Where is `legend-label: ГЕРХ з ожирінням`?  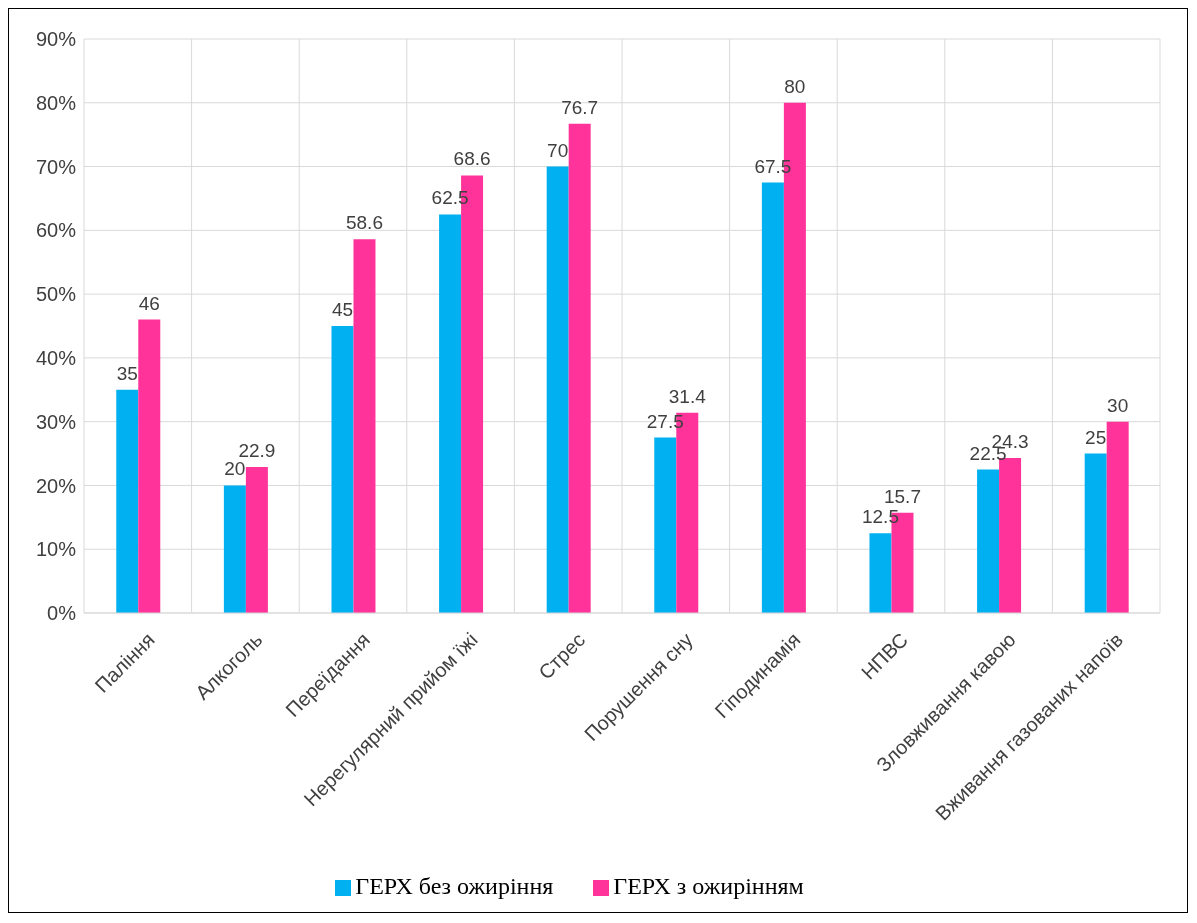 legend-label: ГЕРХ з ожирінням is located at coordinates (708, 886).